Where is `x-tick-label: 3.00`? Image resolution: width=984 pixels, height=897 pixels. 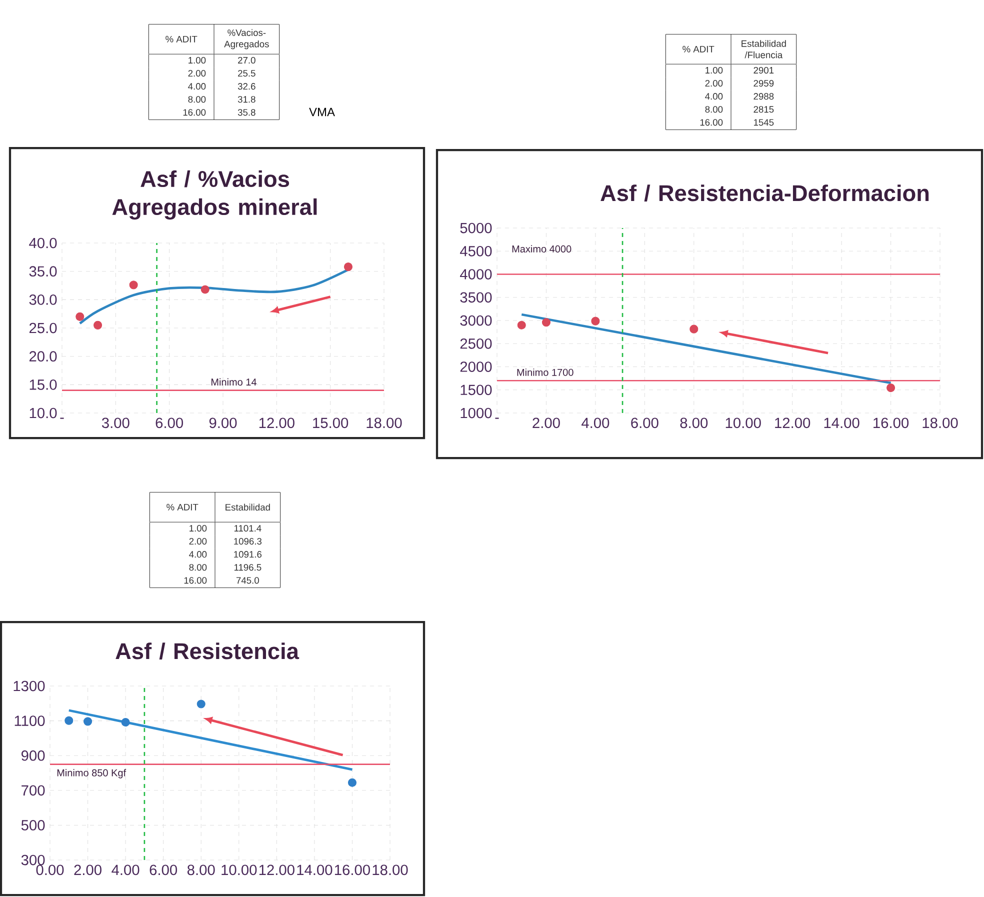
x-tick-label: 3.00 is located at coordinates (116, 423).